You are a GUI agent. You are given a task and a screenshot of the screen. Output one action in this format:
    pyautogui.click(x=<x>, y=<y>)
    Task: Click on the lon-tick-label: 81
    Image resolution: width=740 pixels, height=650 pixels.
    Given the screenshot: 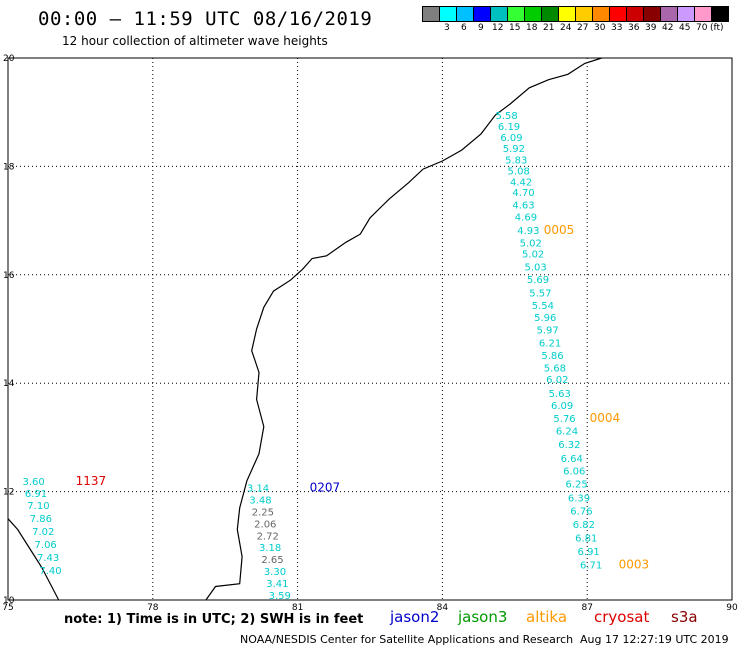 What is the action you would take?
    pyautogui.click(x=297, y=608)
    